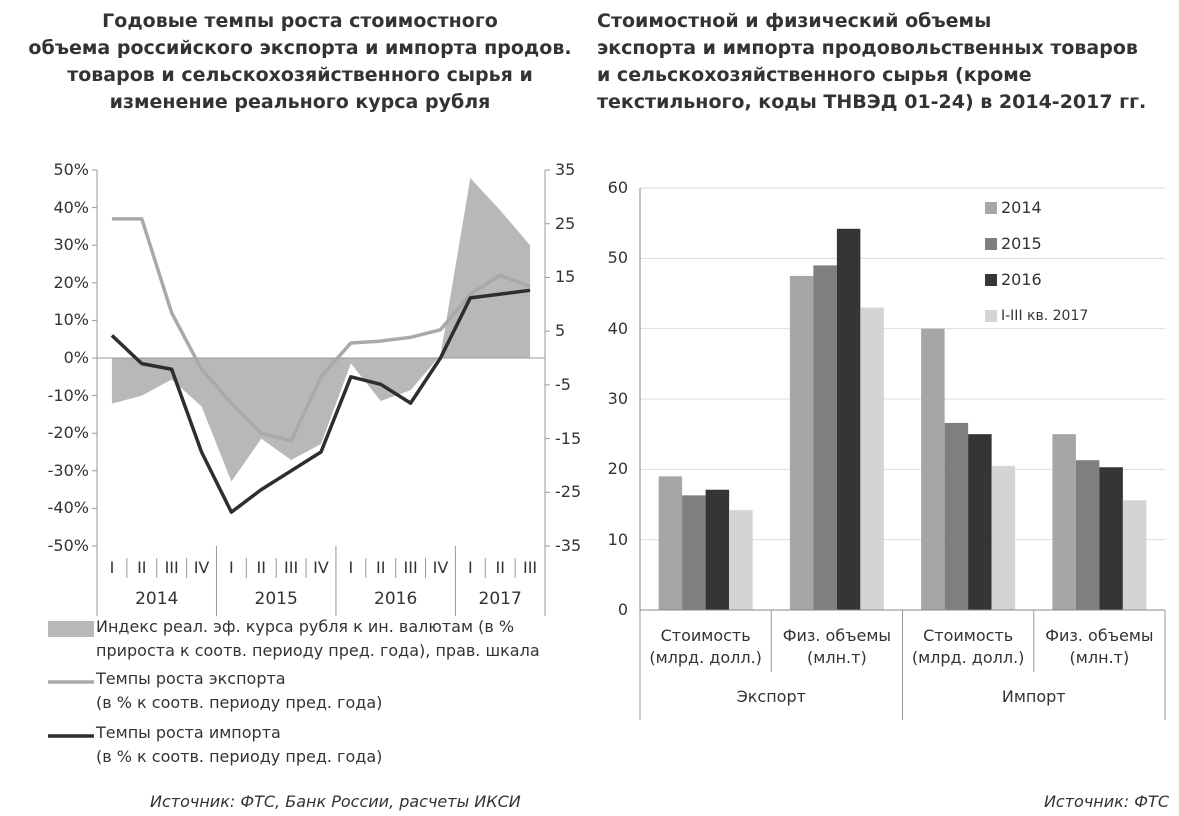 The width and height of the screenshot is (1179, 816). I want to click on y-tick-label: 10, so click(617, 539).